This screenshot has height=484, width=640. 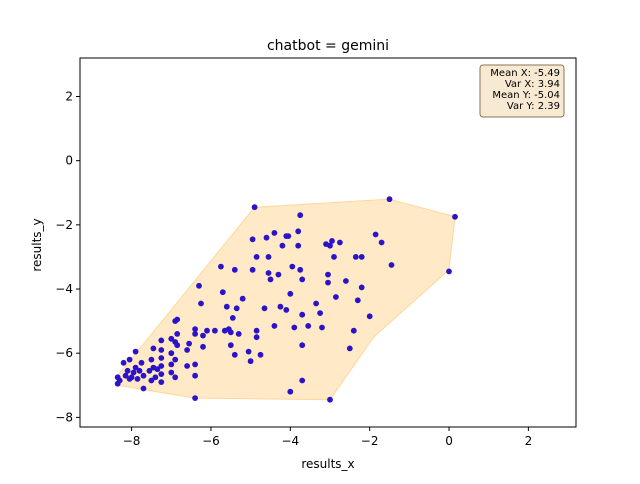 I want to click on y-tick-label: −8, so click(x=64, y=417).